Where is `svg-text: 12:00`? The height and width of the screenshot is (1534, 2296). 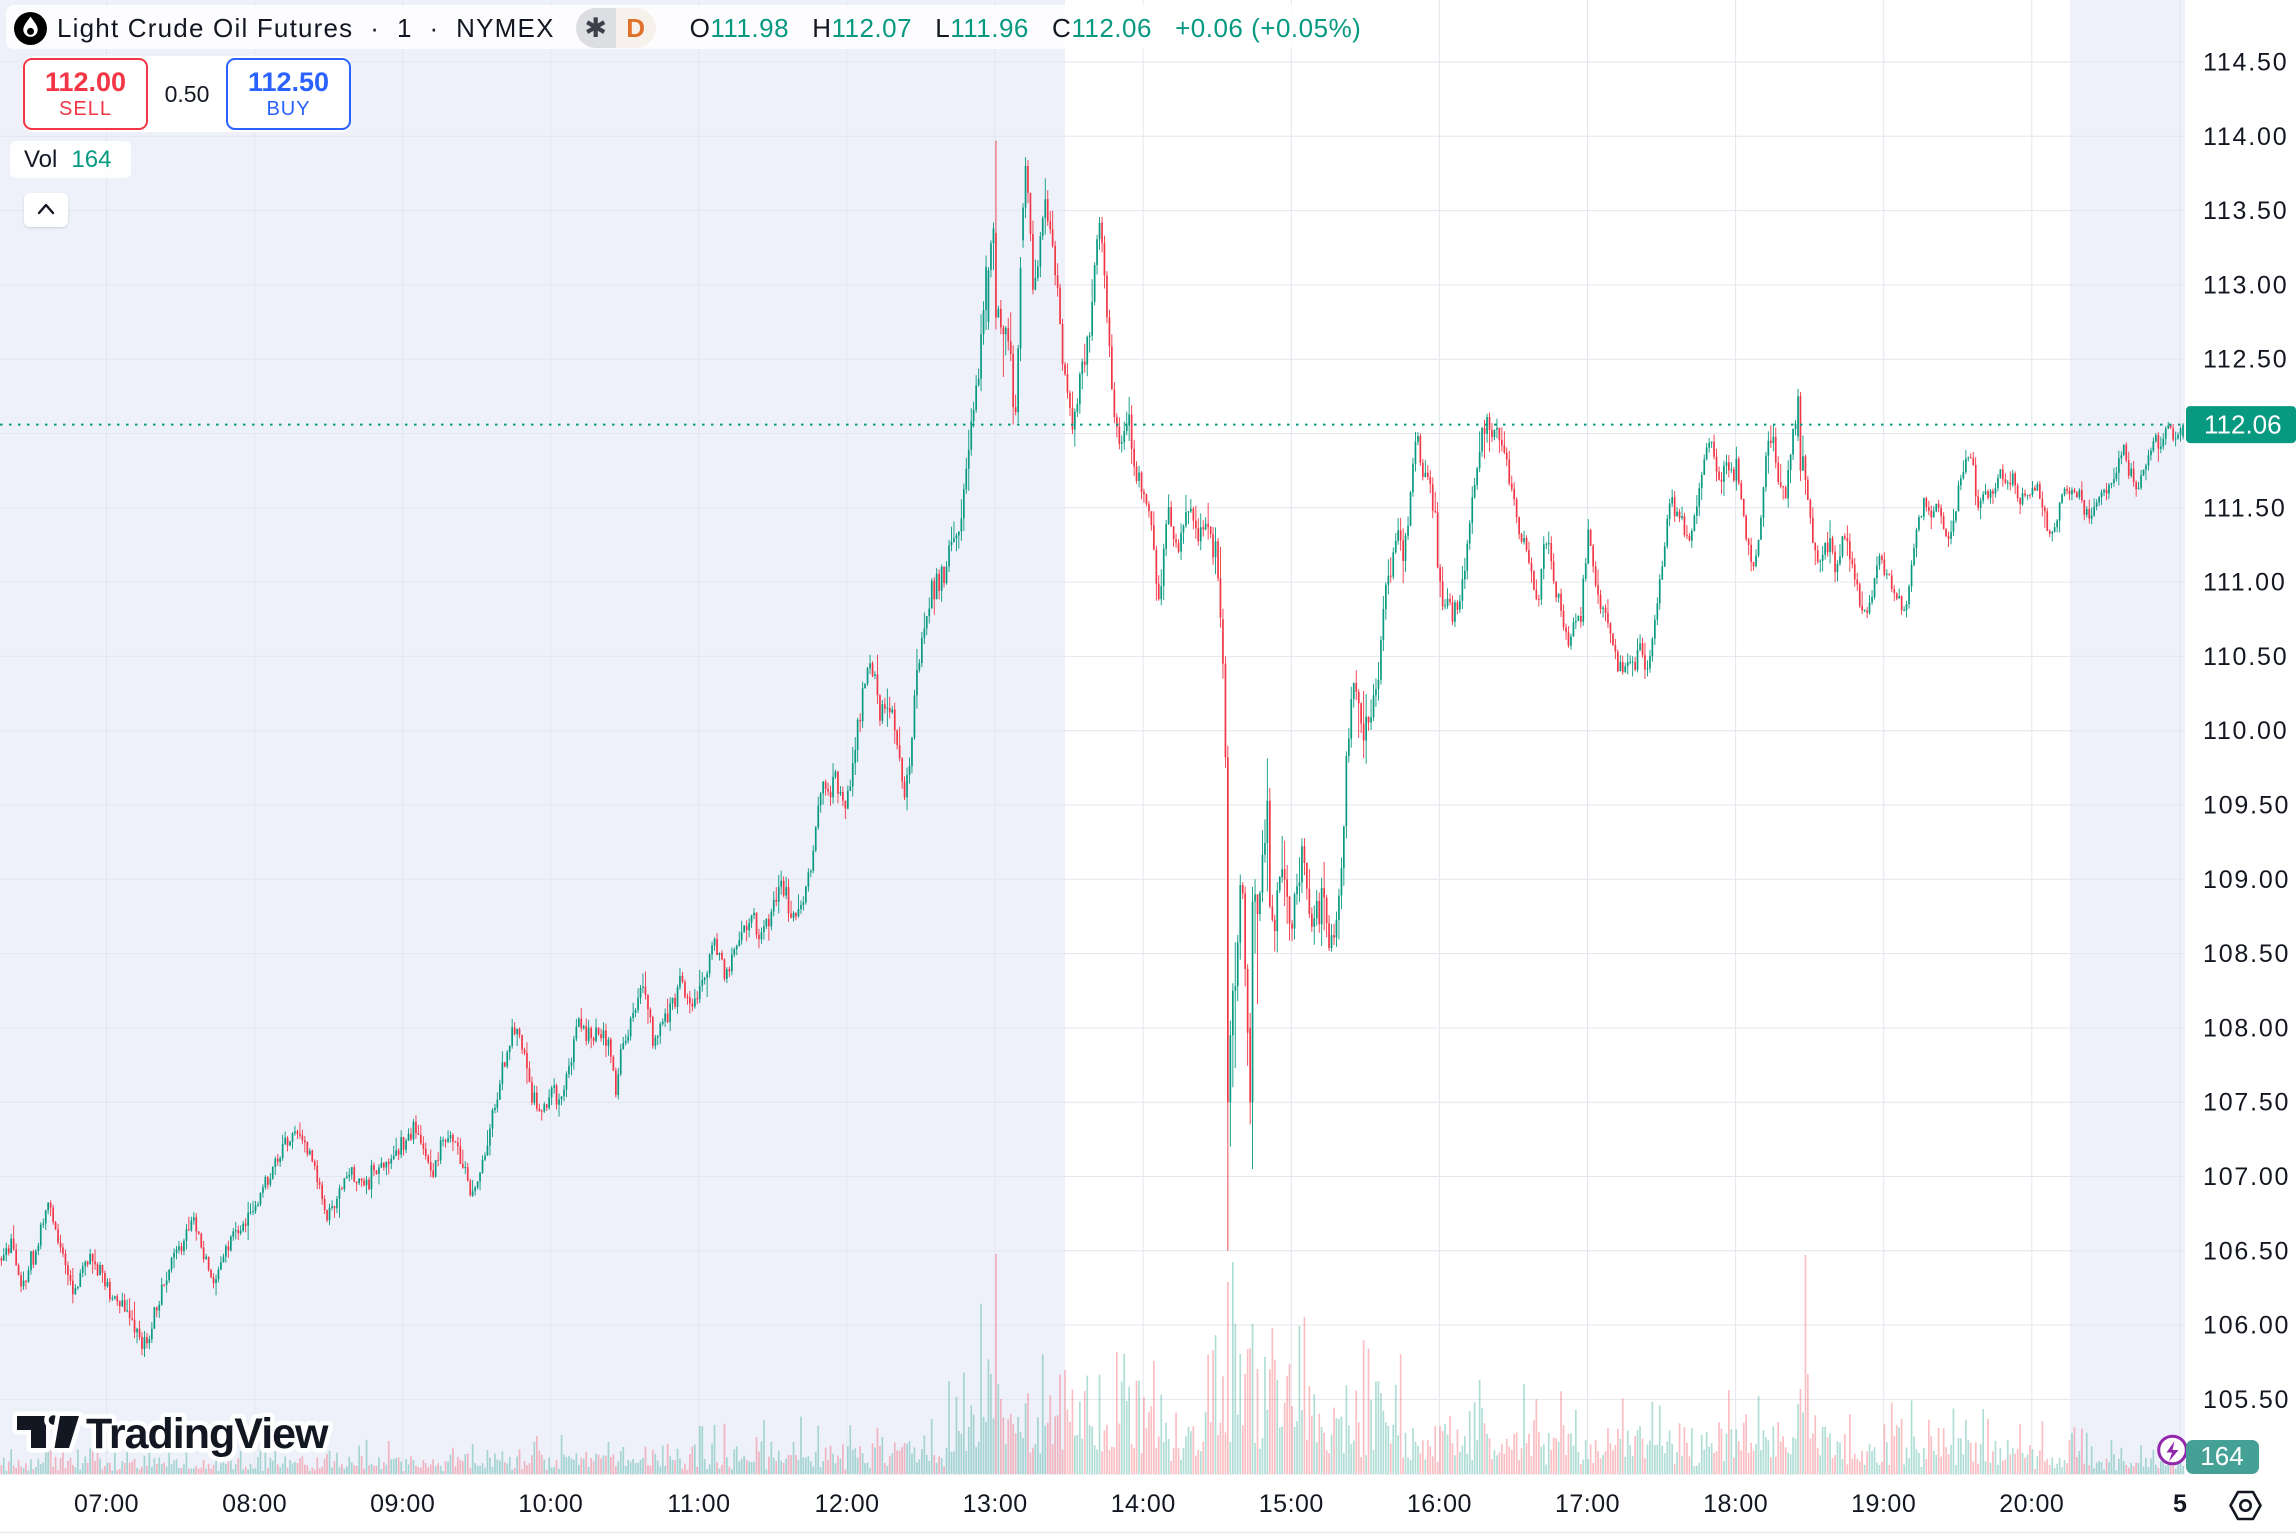
svg-text: 12:00 is located at coordinates (846, 1504).